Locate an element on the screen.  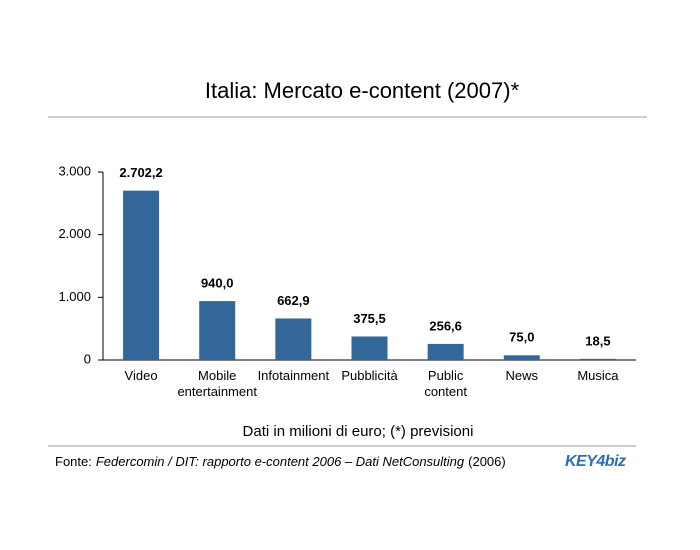
source-prefix: Fonte: is located at coordinates (73, 461).